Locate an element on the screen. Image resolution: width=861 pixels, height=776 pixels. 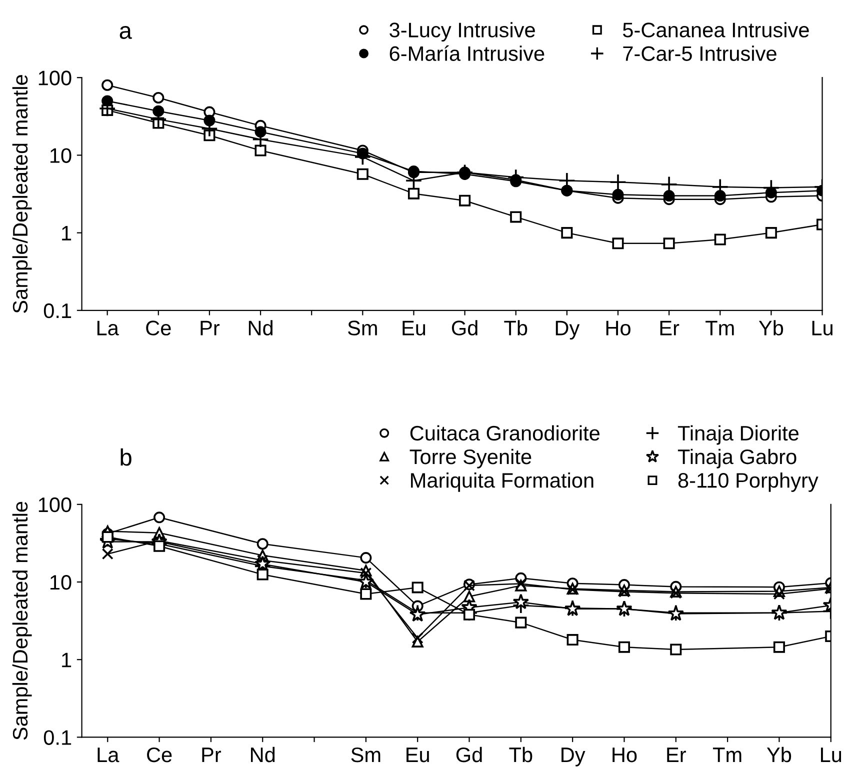
legend-label: 6-María Intrusive is located at coordinates (467, 53).